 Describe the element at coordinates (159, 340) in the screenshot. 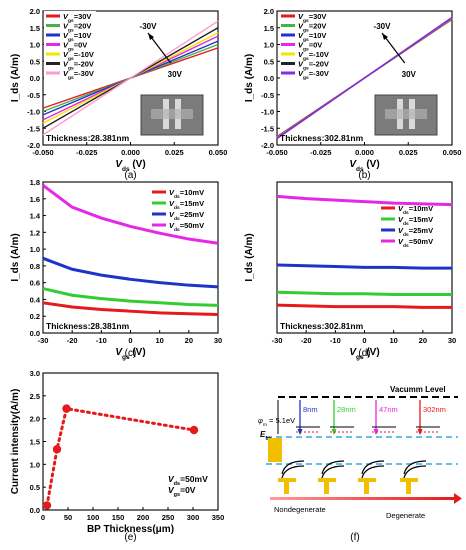

I see `x-tick-label: 10` at that location.